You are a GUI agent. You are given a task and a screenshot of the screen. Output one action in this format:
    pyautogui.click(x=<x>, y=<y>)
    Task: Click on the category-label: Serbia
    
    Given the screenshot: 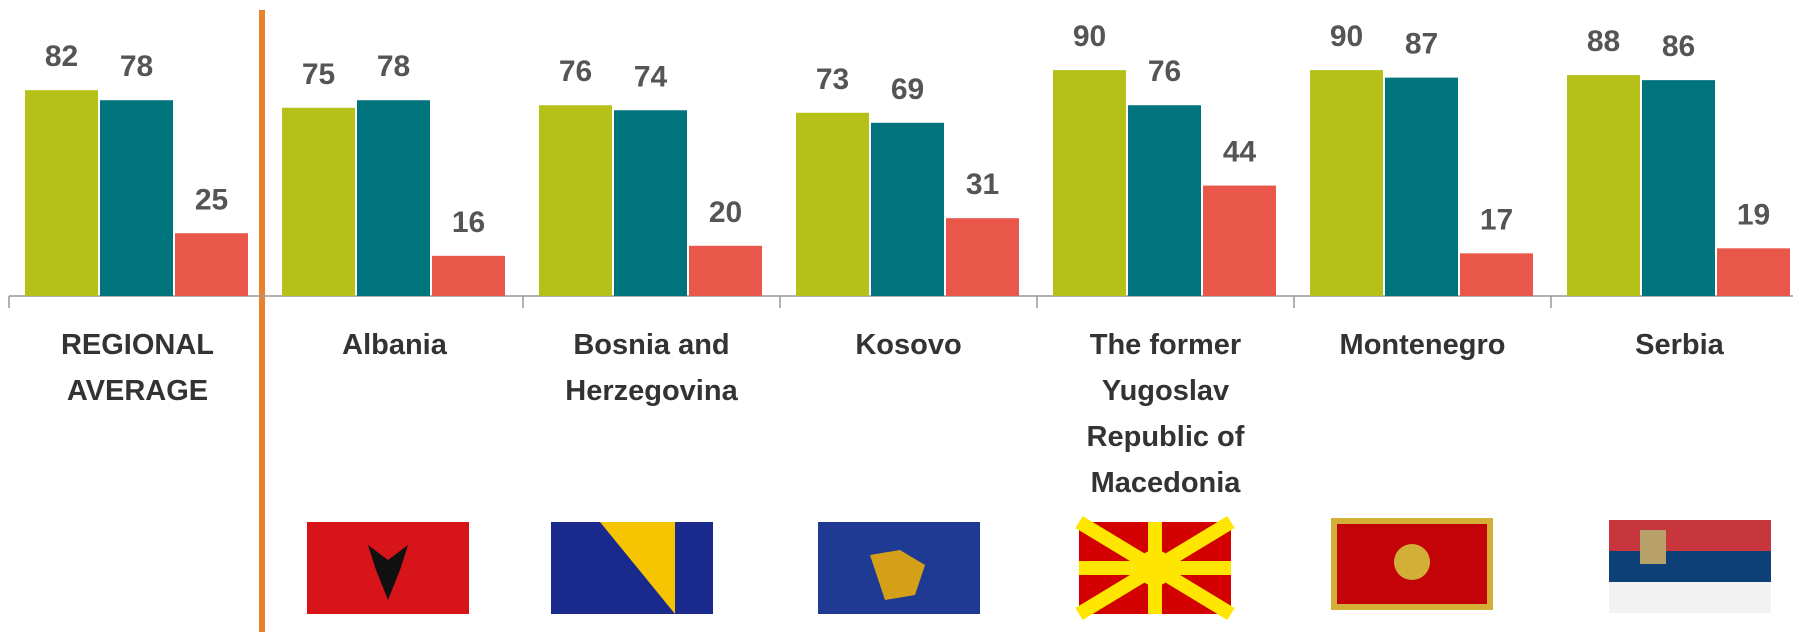 What is the action you would take?
    pyautogui.click(x=1679, y=345)
    